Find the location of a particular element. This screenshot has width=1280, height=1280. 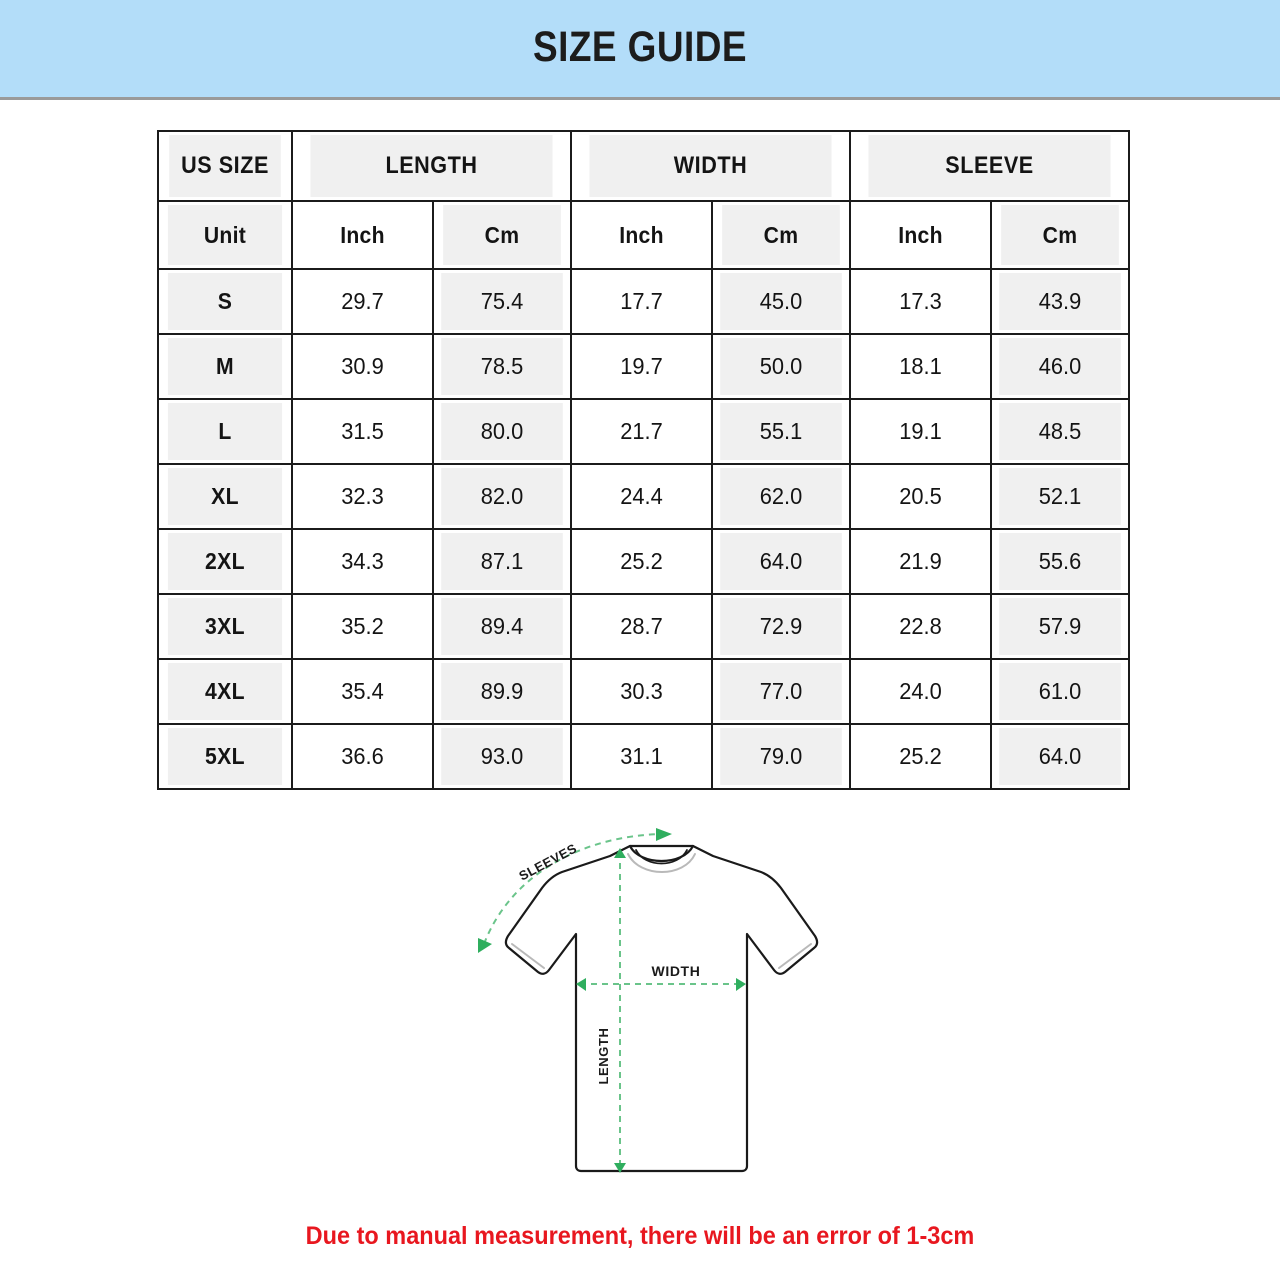

width-inch-value: 31.1 is located at coordinates (642, 756).